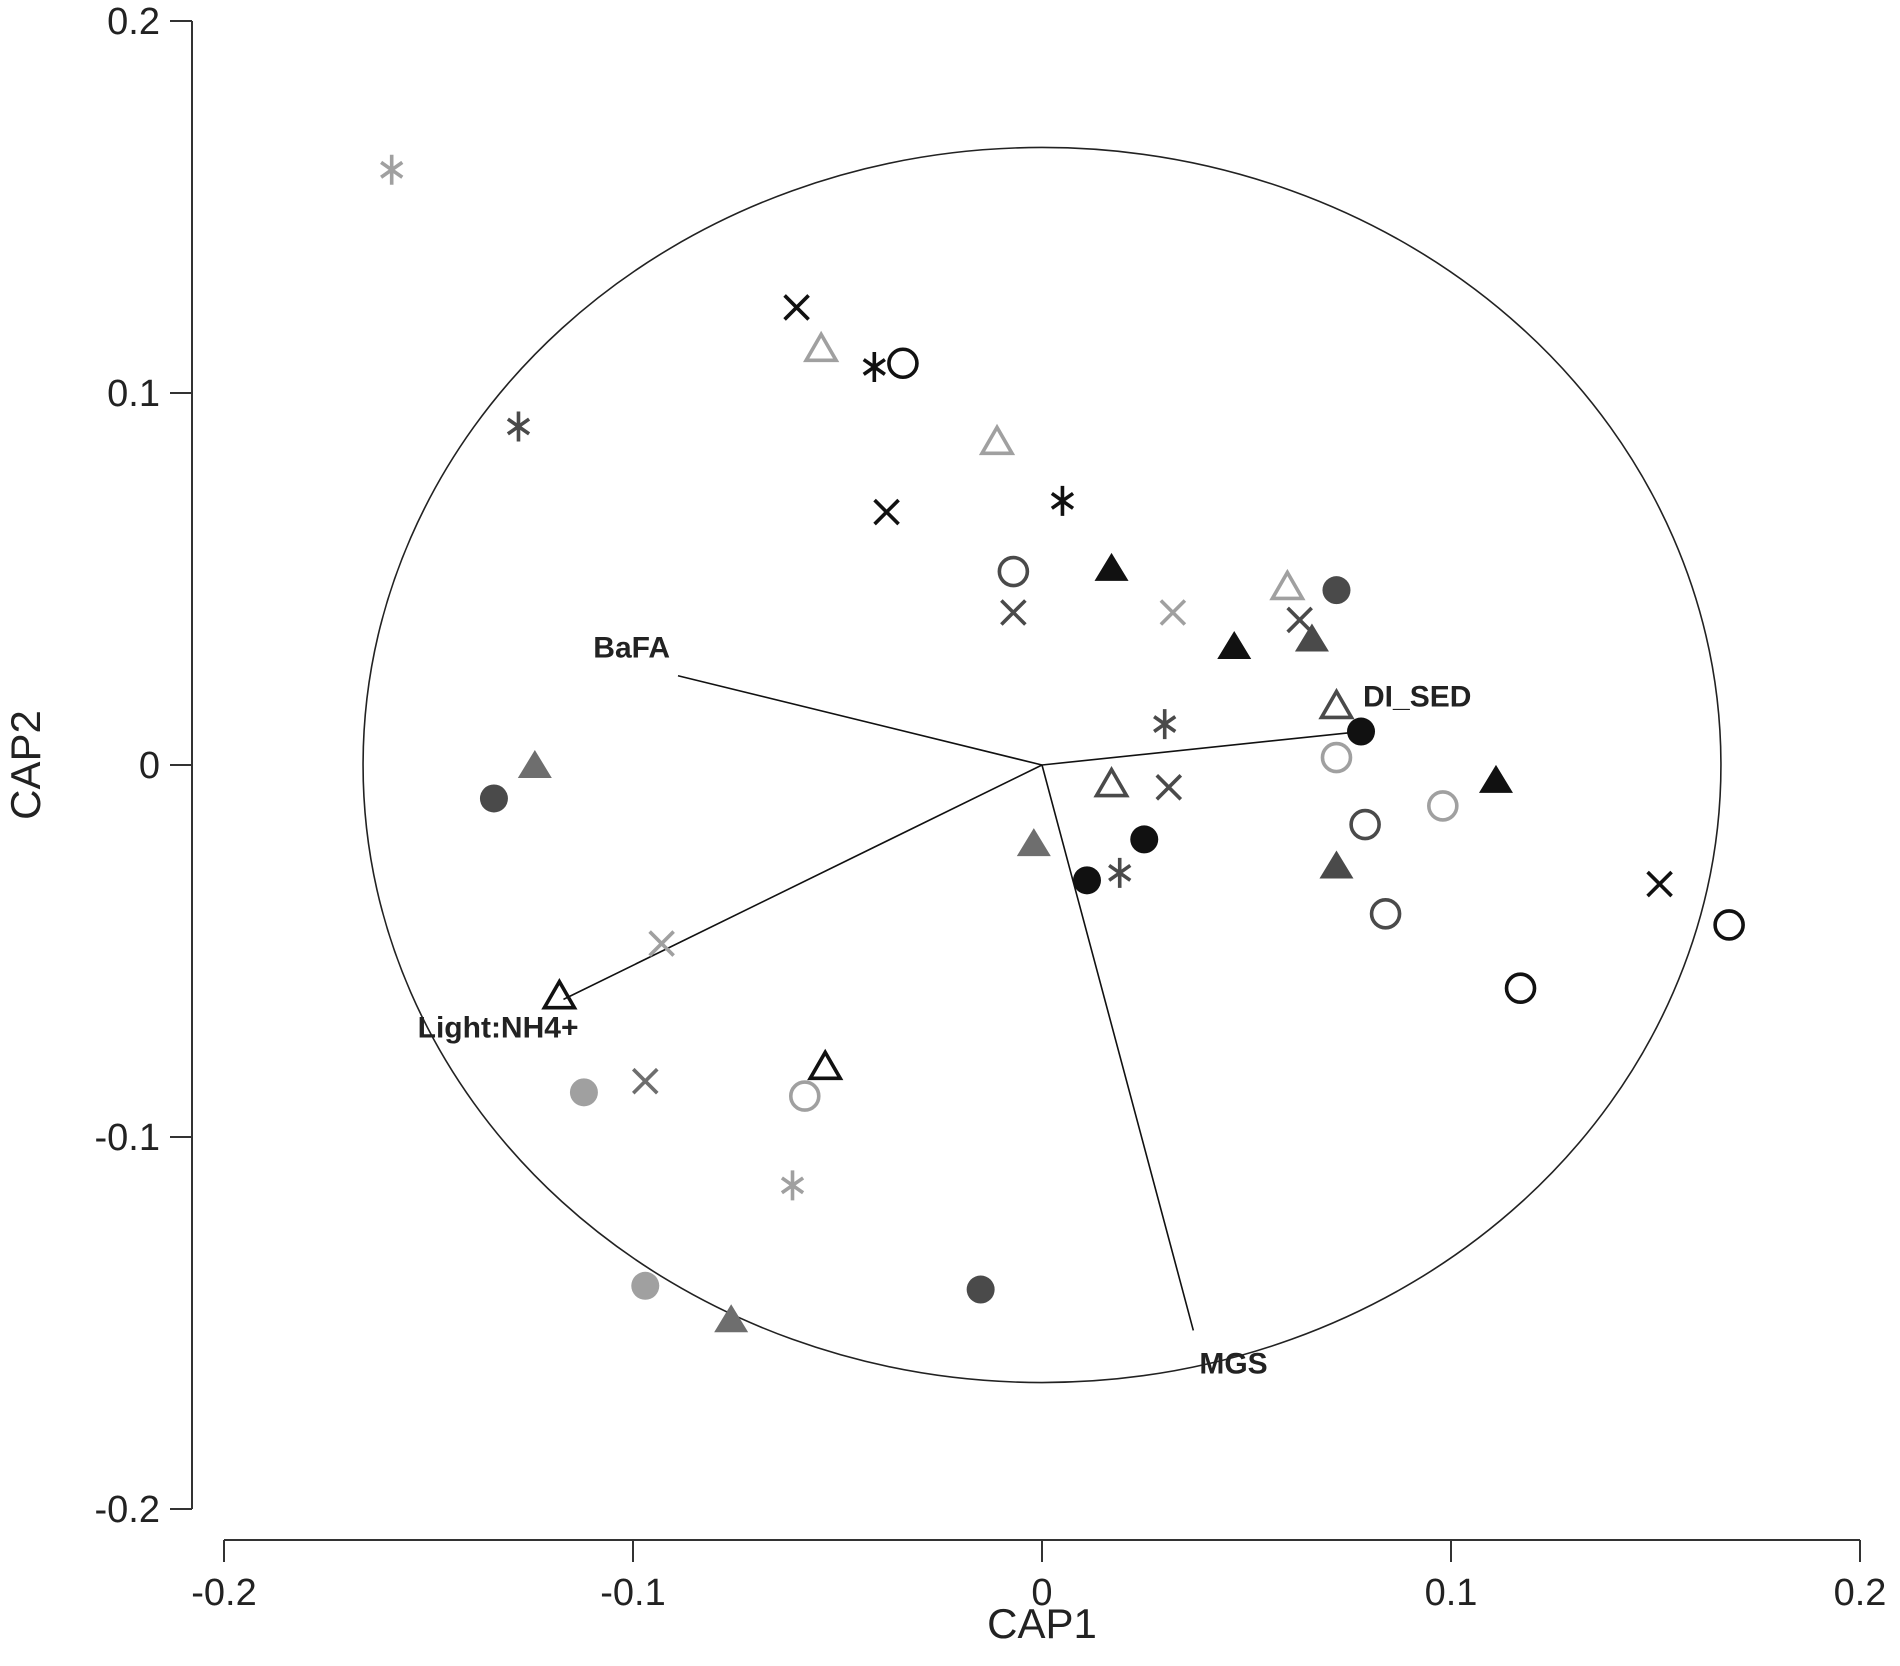  What do you see at coordinates (1233, 1363) in the screenshot?
I see `vector-label: MGS` at bounding box center [1233, 1363].